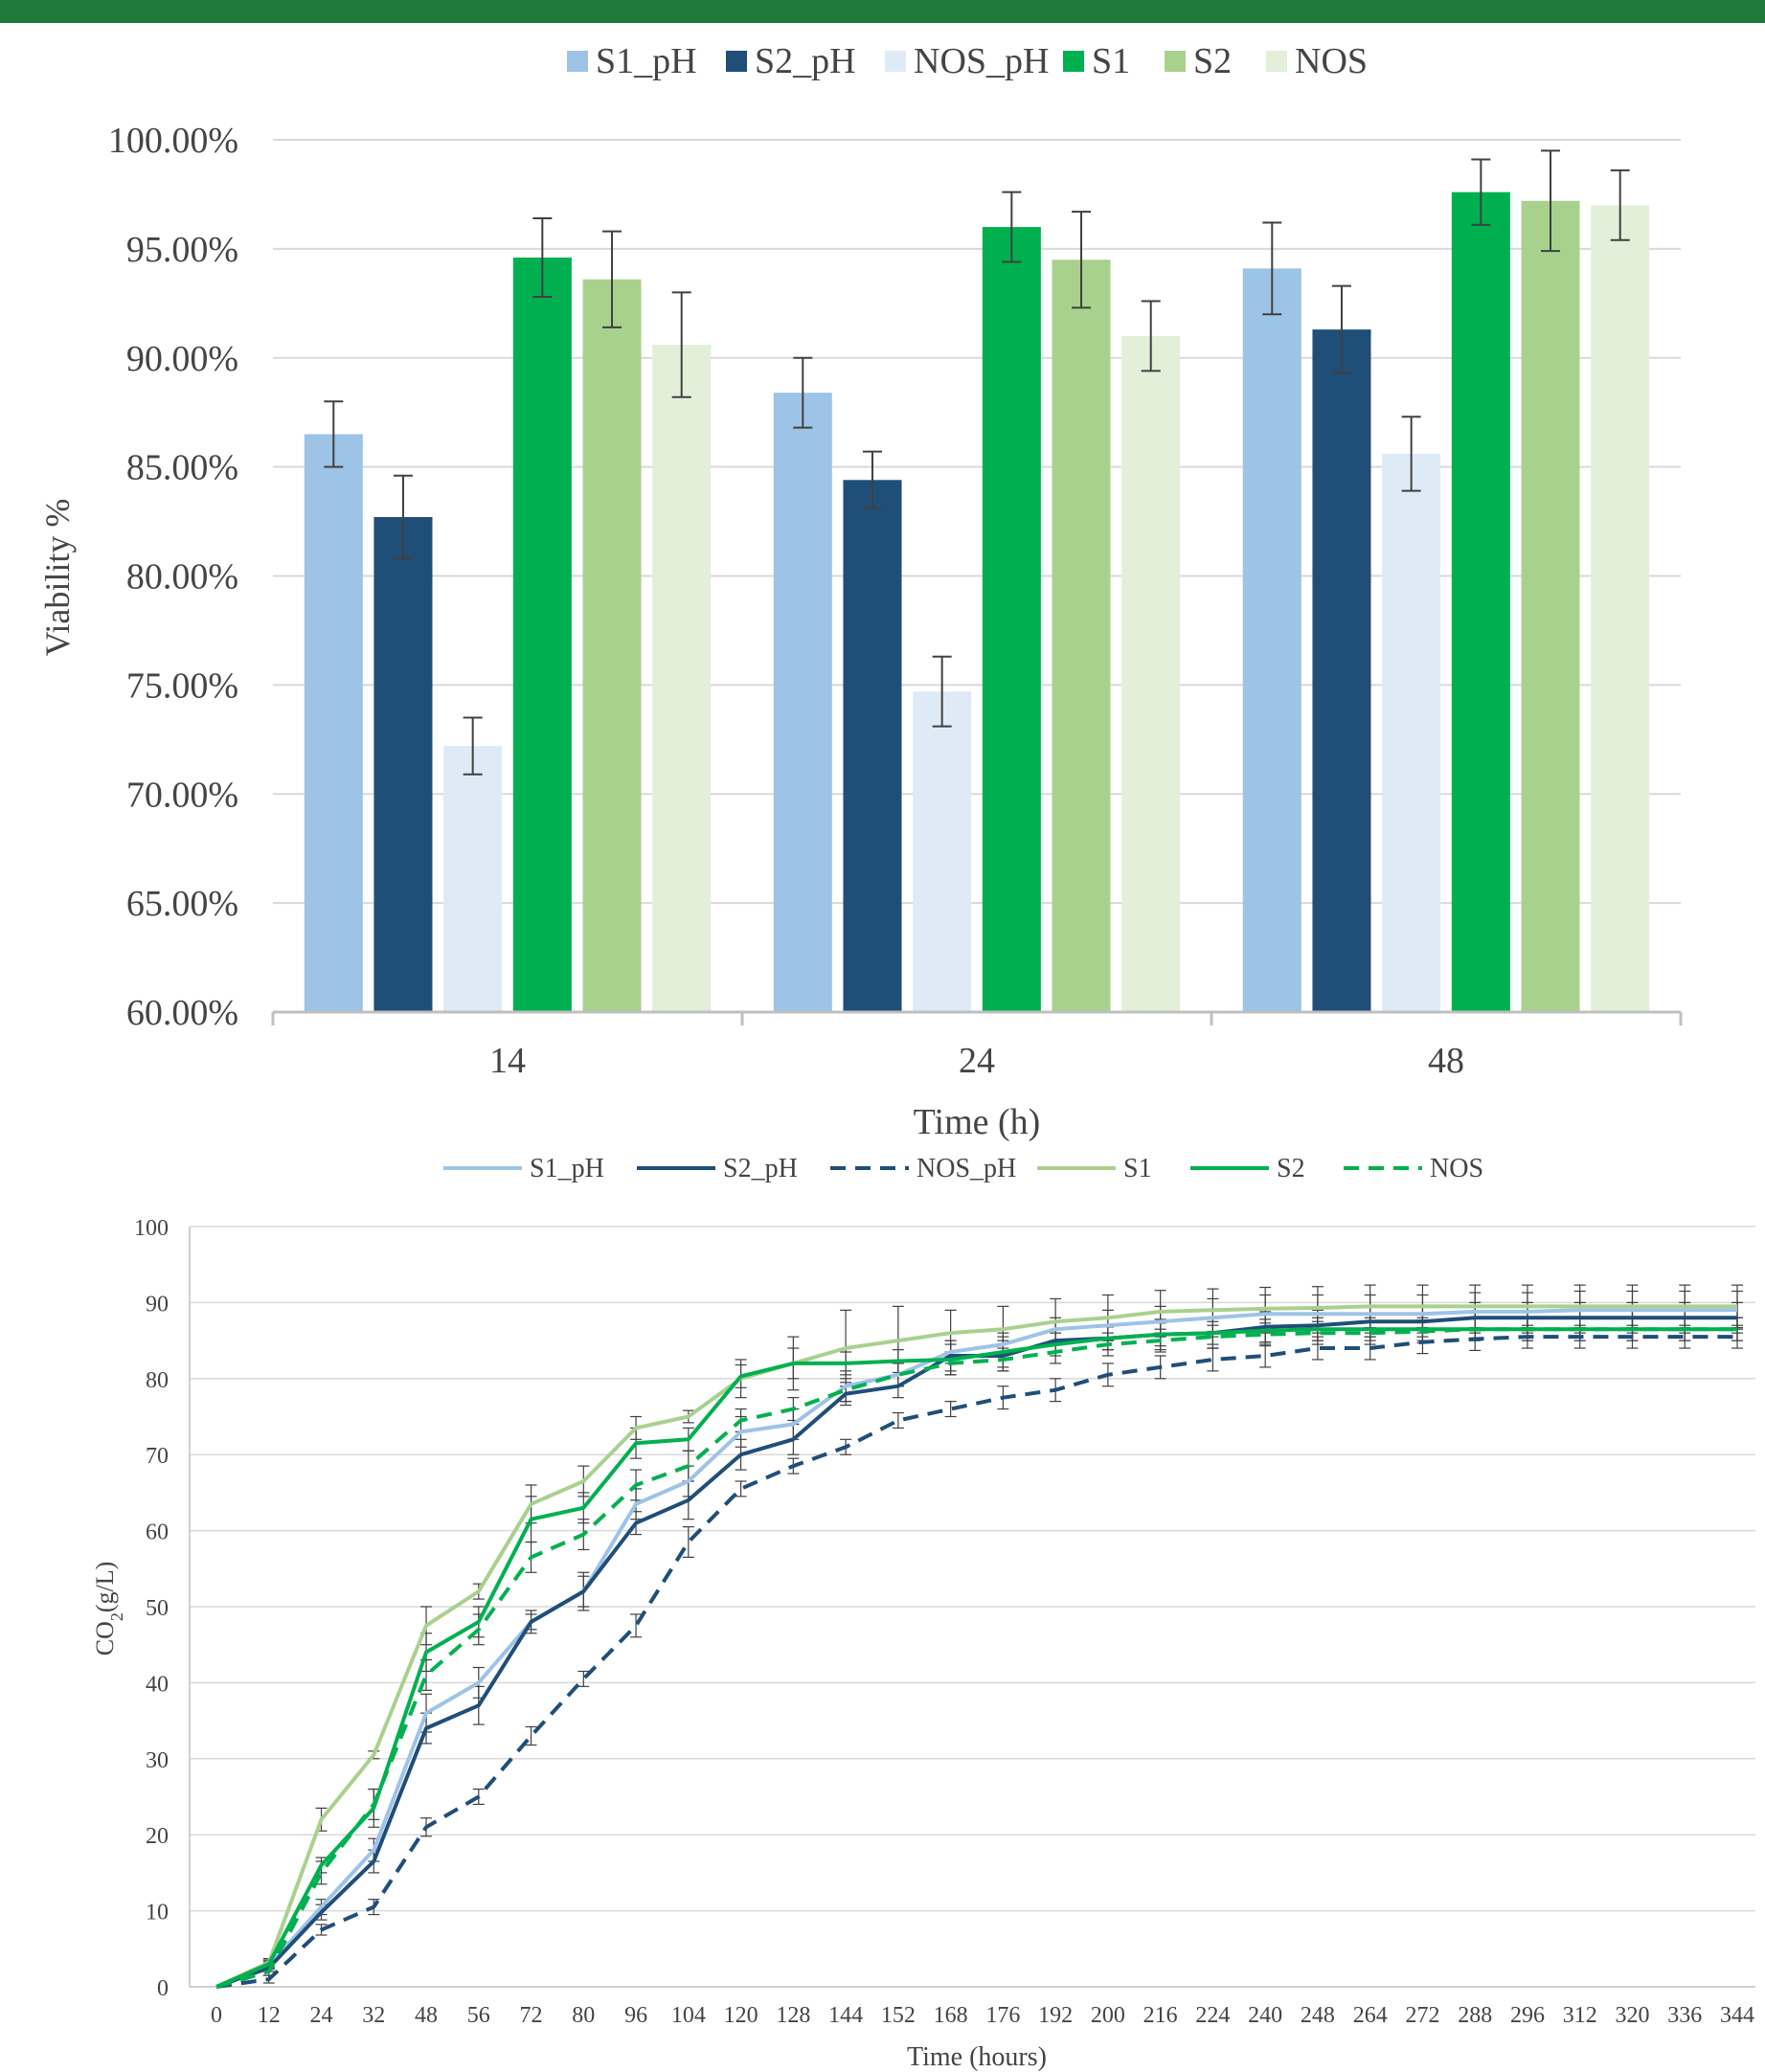 The image size is (1765, 2072). Describe the element at coordinates (151, 1228) in the screenshot. I see `line-y-tick-label: 100` at that location.